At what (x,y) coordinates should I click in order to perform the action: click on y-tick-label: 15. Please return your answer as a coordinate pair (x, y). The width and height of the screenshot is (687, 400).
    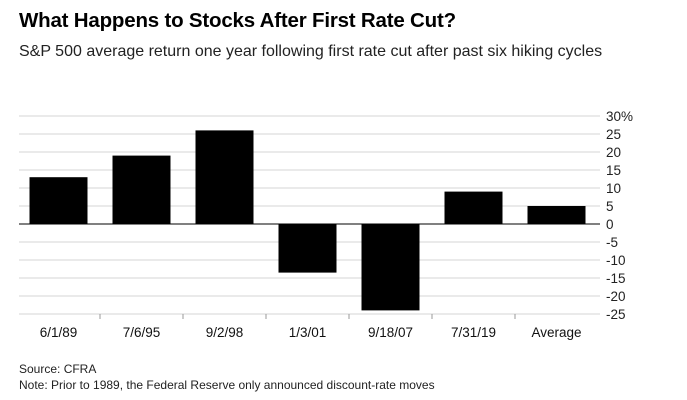
    Looking at the image, I should click on (613, 170).